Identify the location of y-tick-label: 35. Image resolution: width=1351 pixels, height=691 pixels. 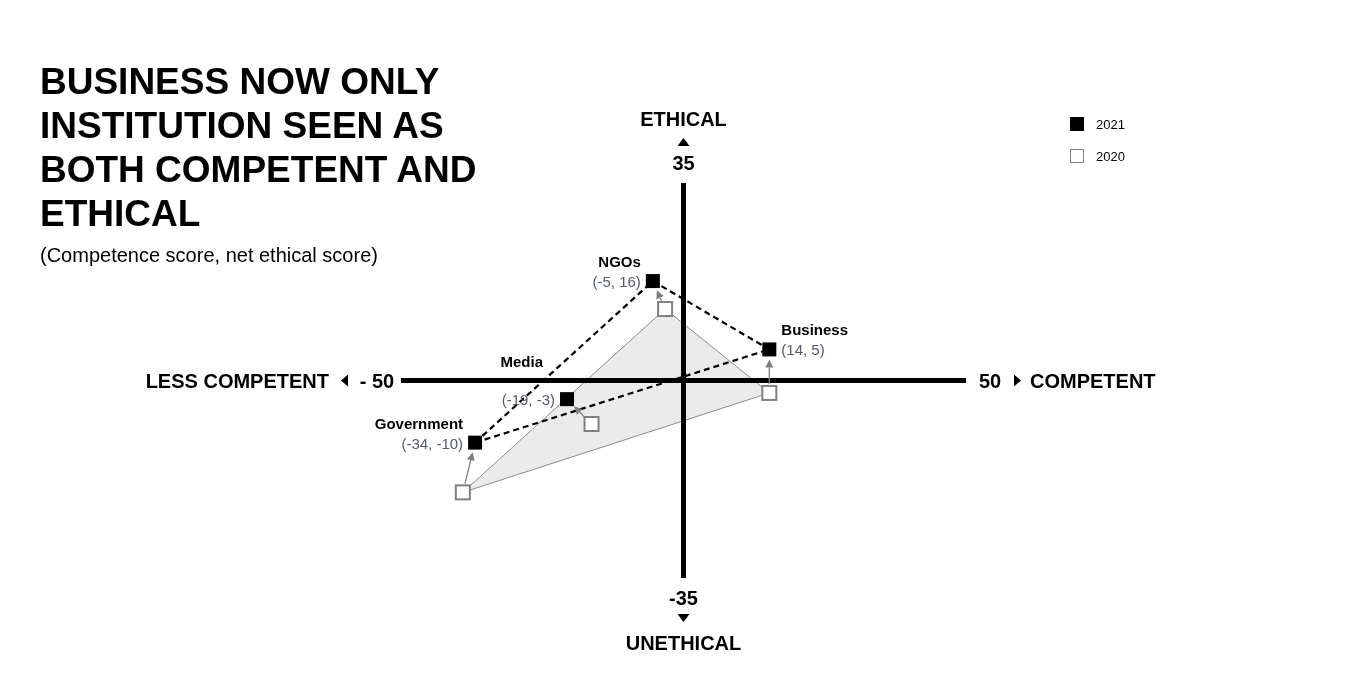
(683, 163).